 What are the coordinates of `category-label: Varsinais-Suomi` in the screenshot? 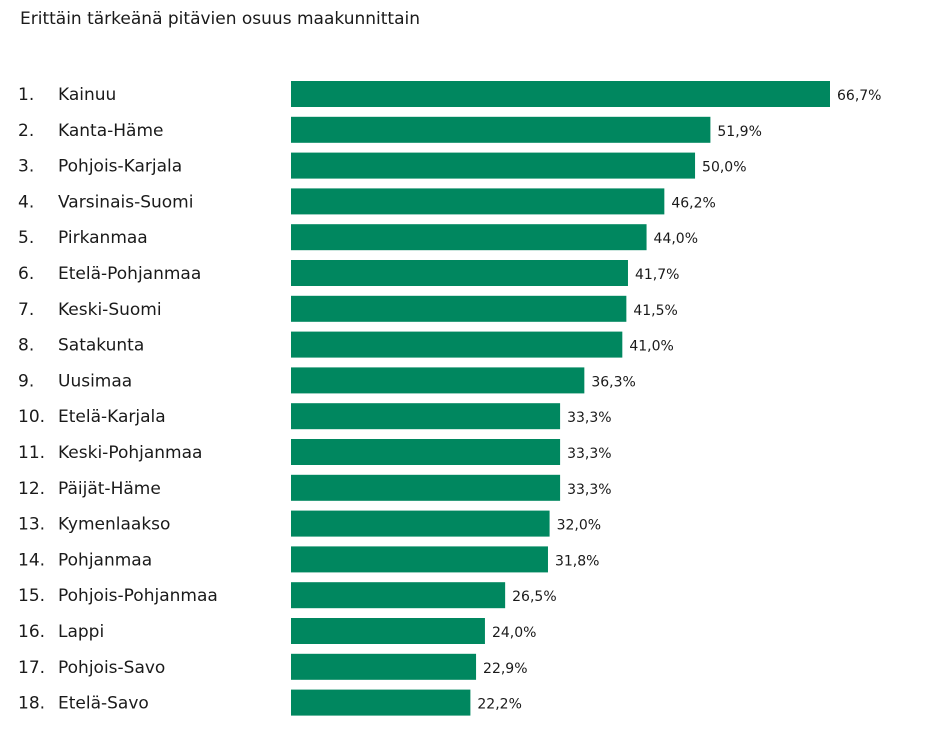 It's located at (125, 202).